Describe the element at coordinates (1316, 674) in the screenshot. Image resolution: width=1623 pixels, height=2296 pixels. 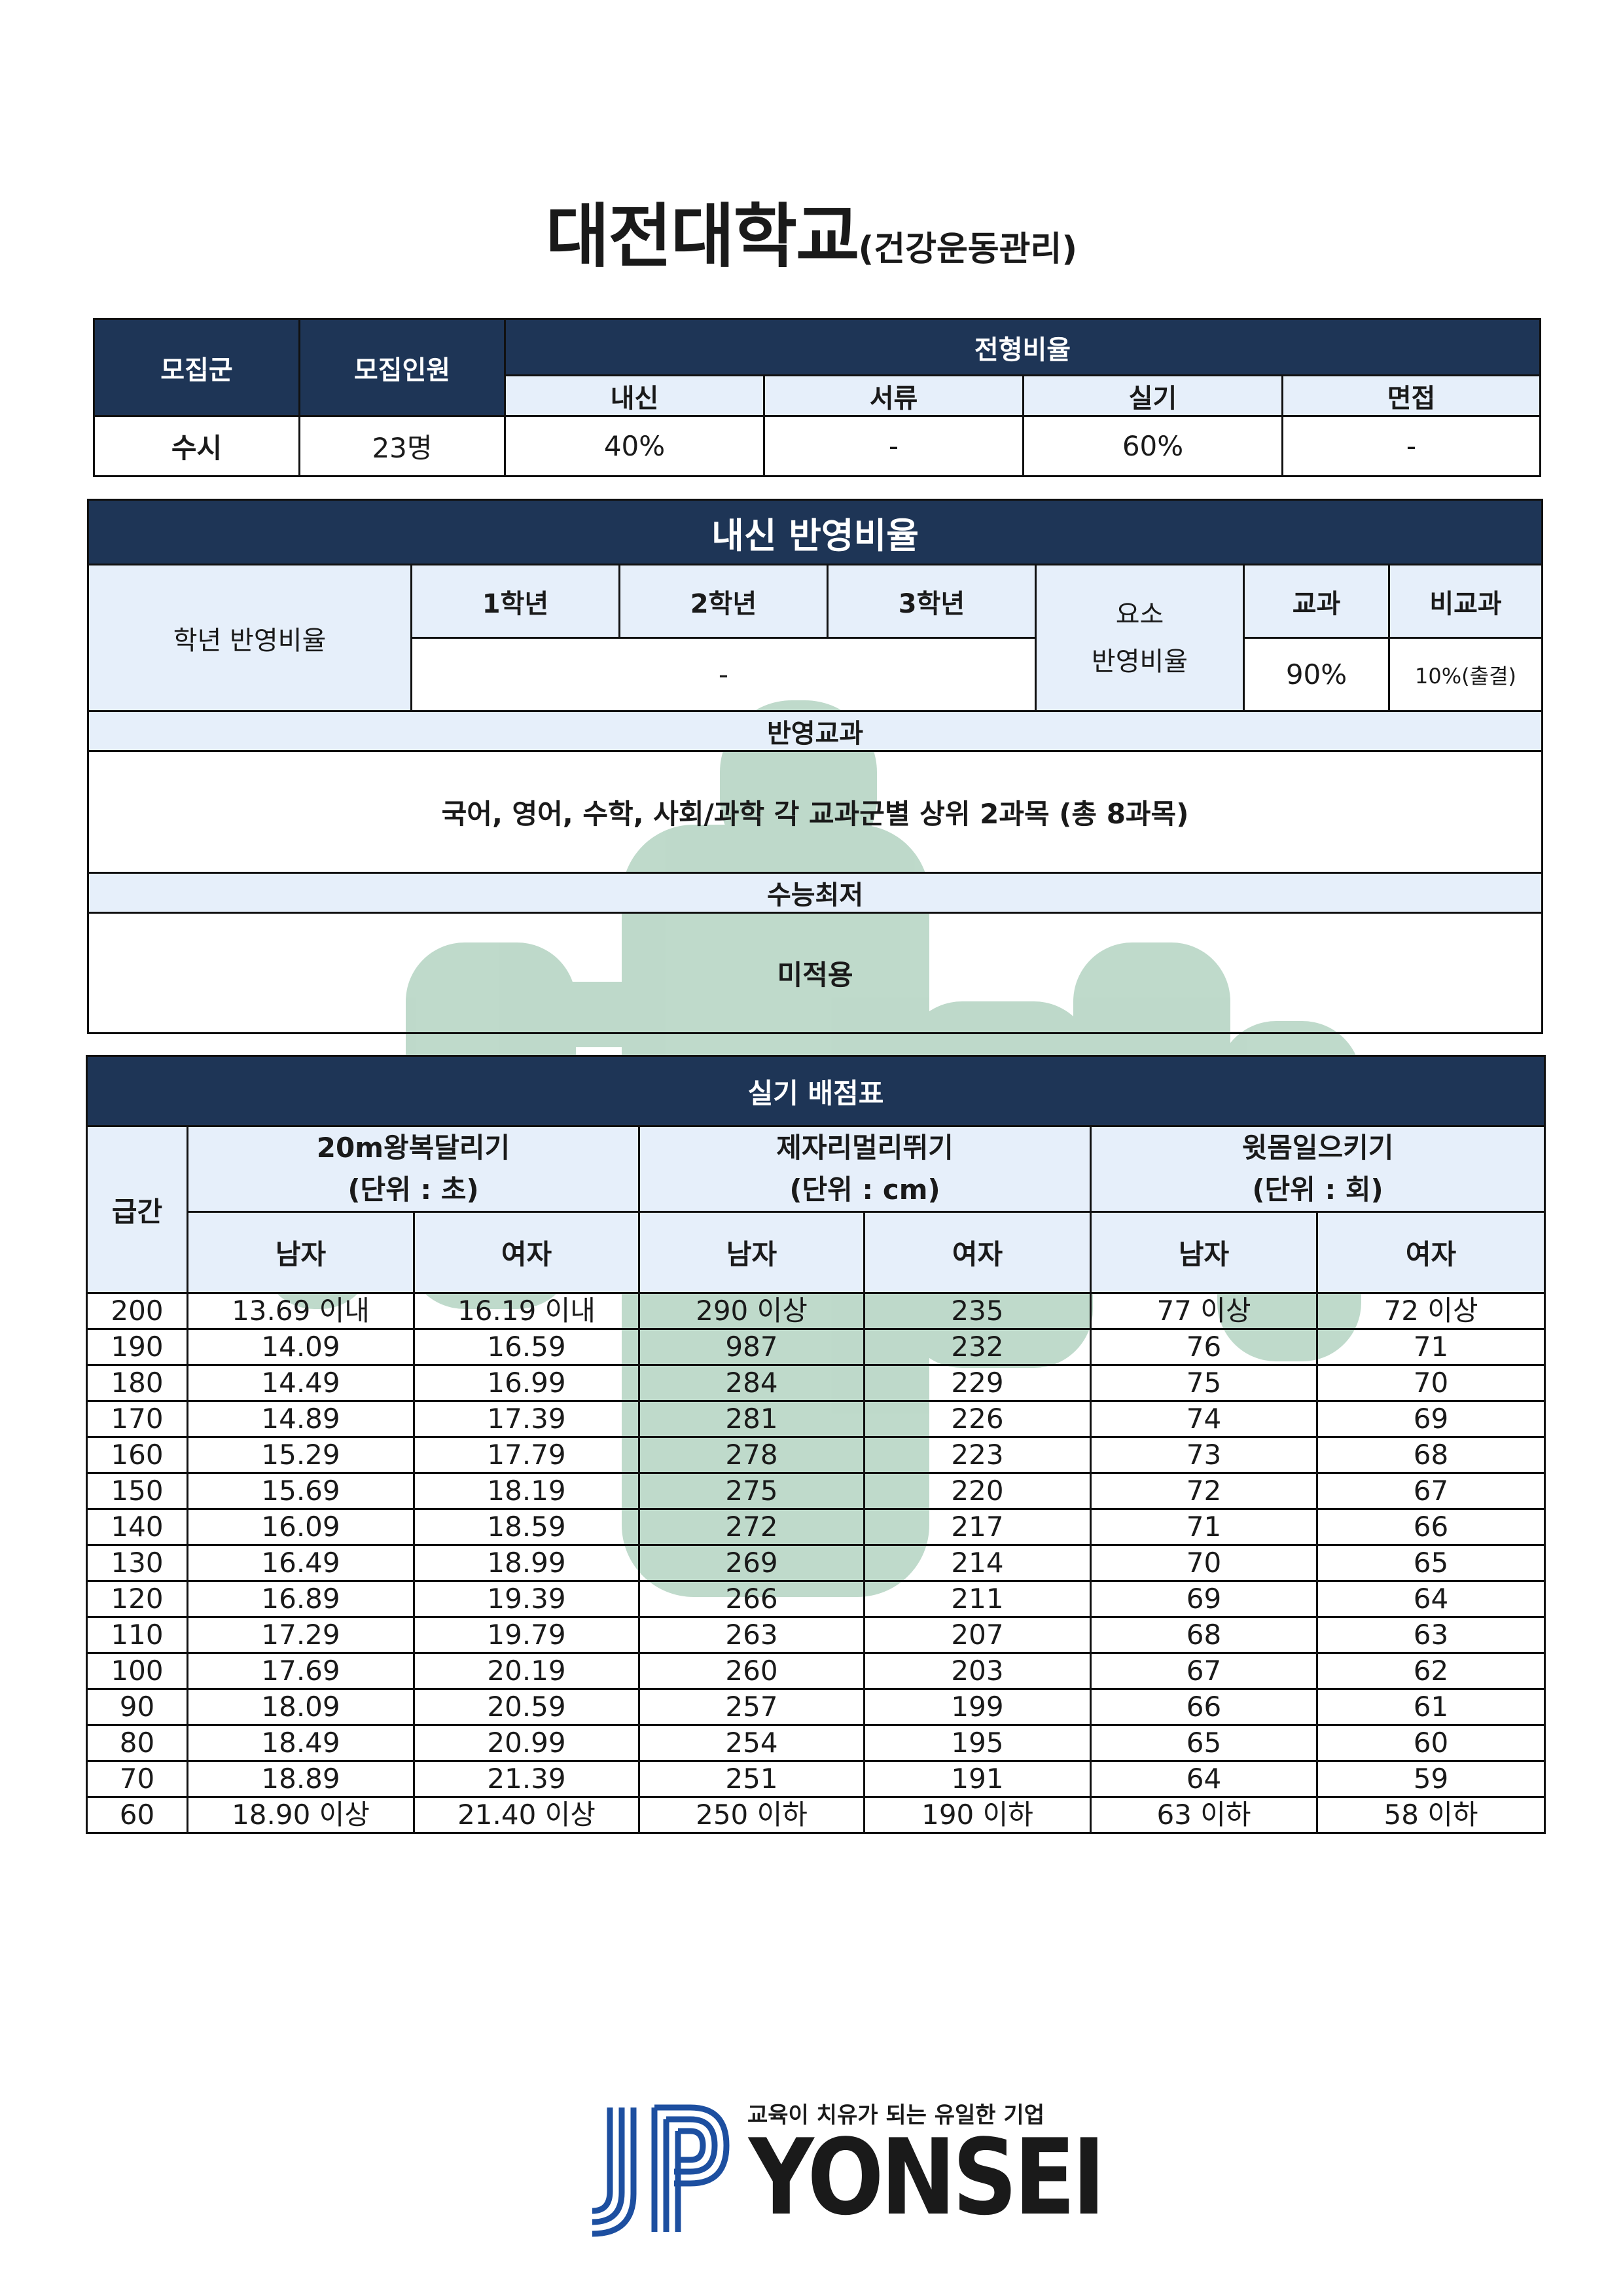
I see `element-subject-value: 90%` at that location.